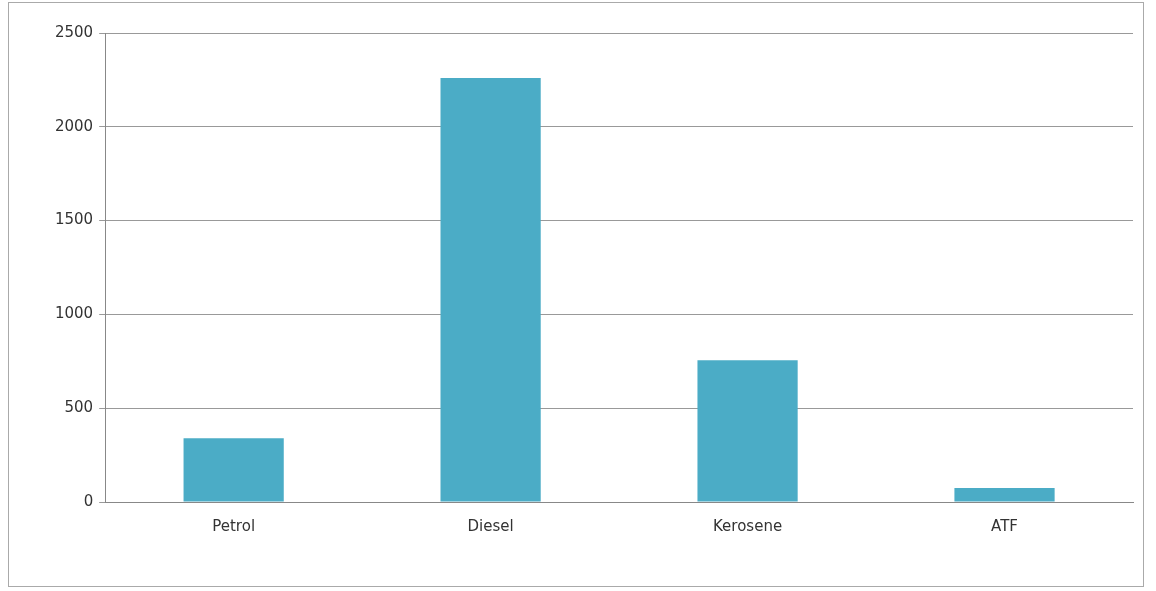 The image size is (1156, 591). Describe the element at coordinates (74, 313) in the screenshot. I see `y-tick-label: 1000` at that location.